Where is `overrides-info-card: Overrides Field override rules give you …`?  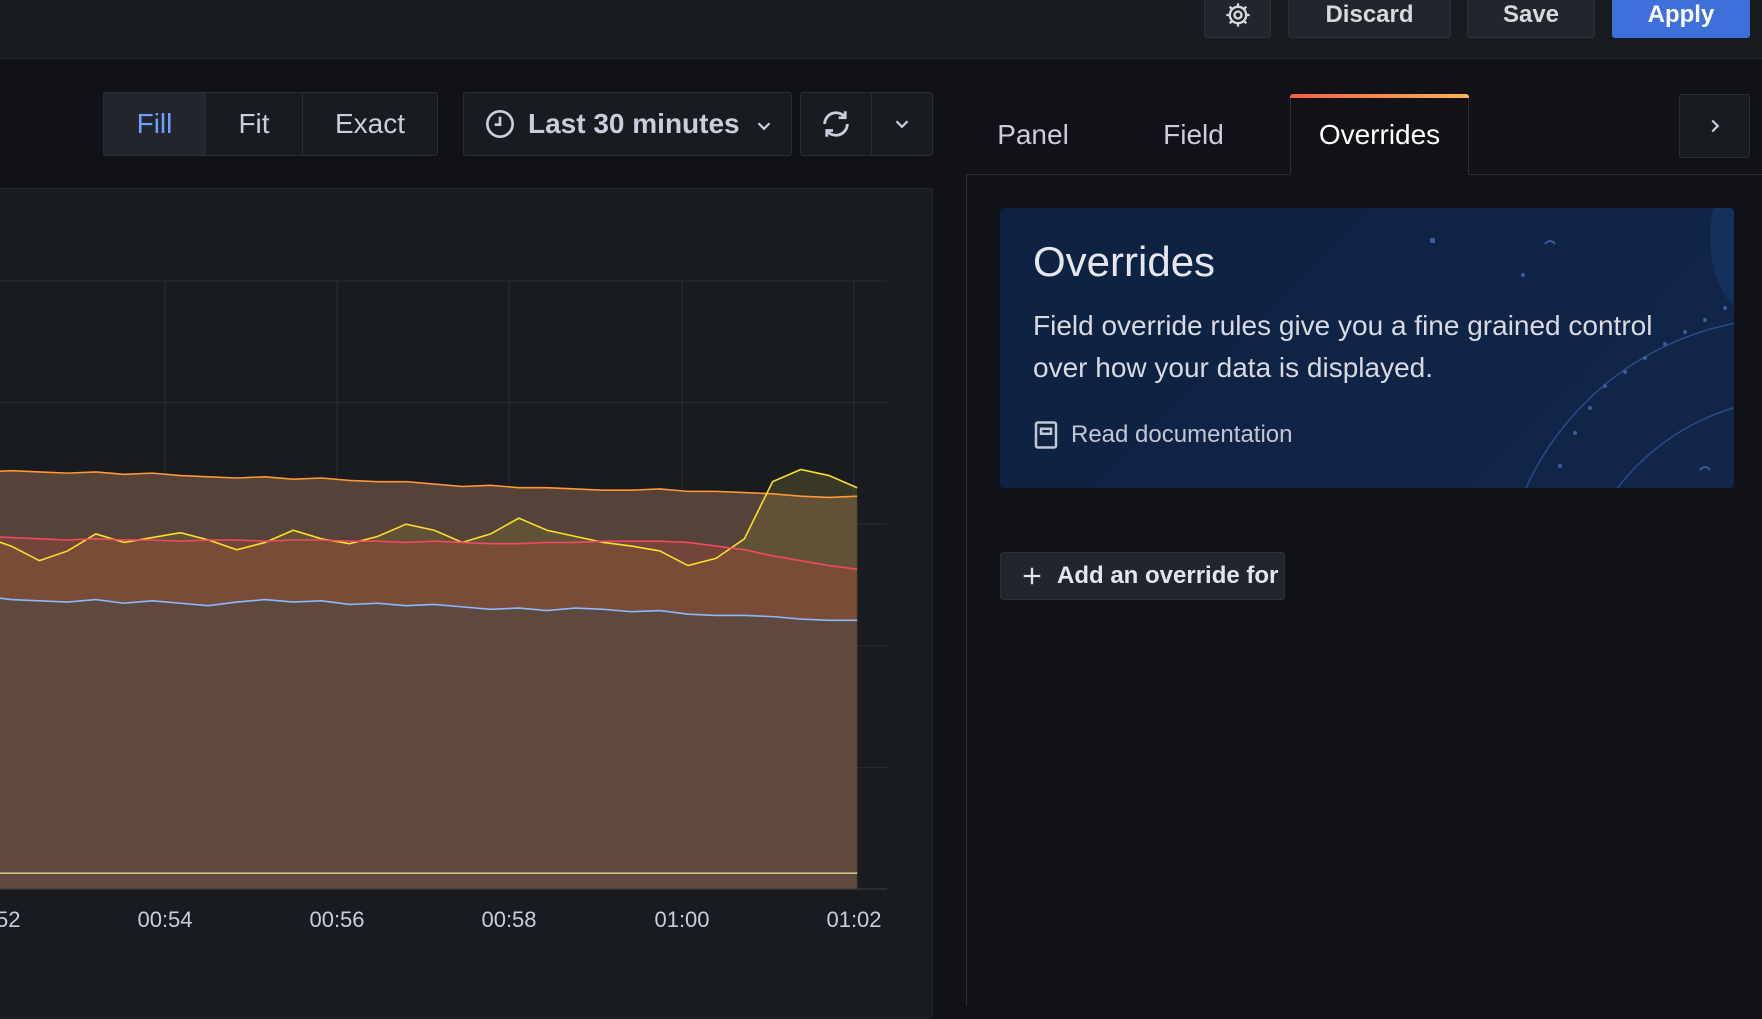 overrides-info-card: Overrides Field override rules give you … is located at coordinates (1367, 348).